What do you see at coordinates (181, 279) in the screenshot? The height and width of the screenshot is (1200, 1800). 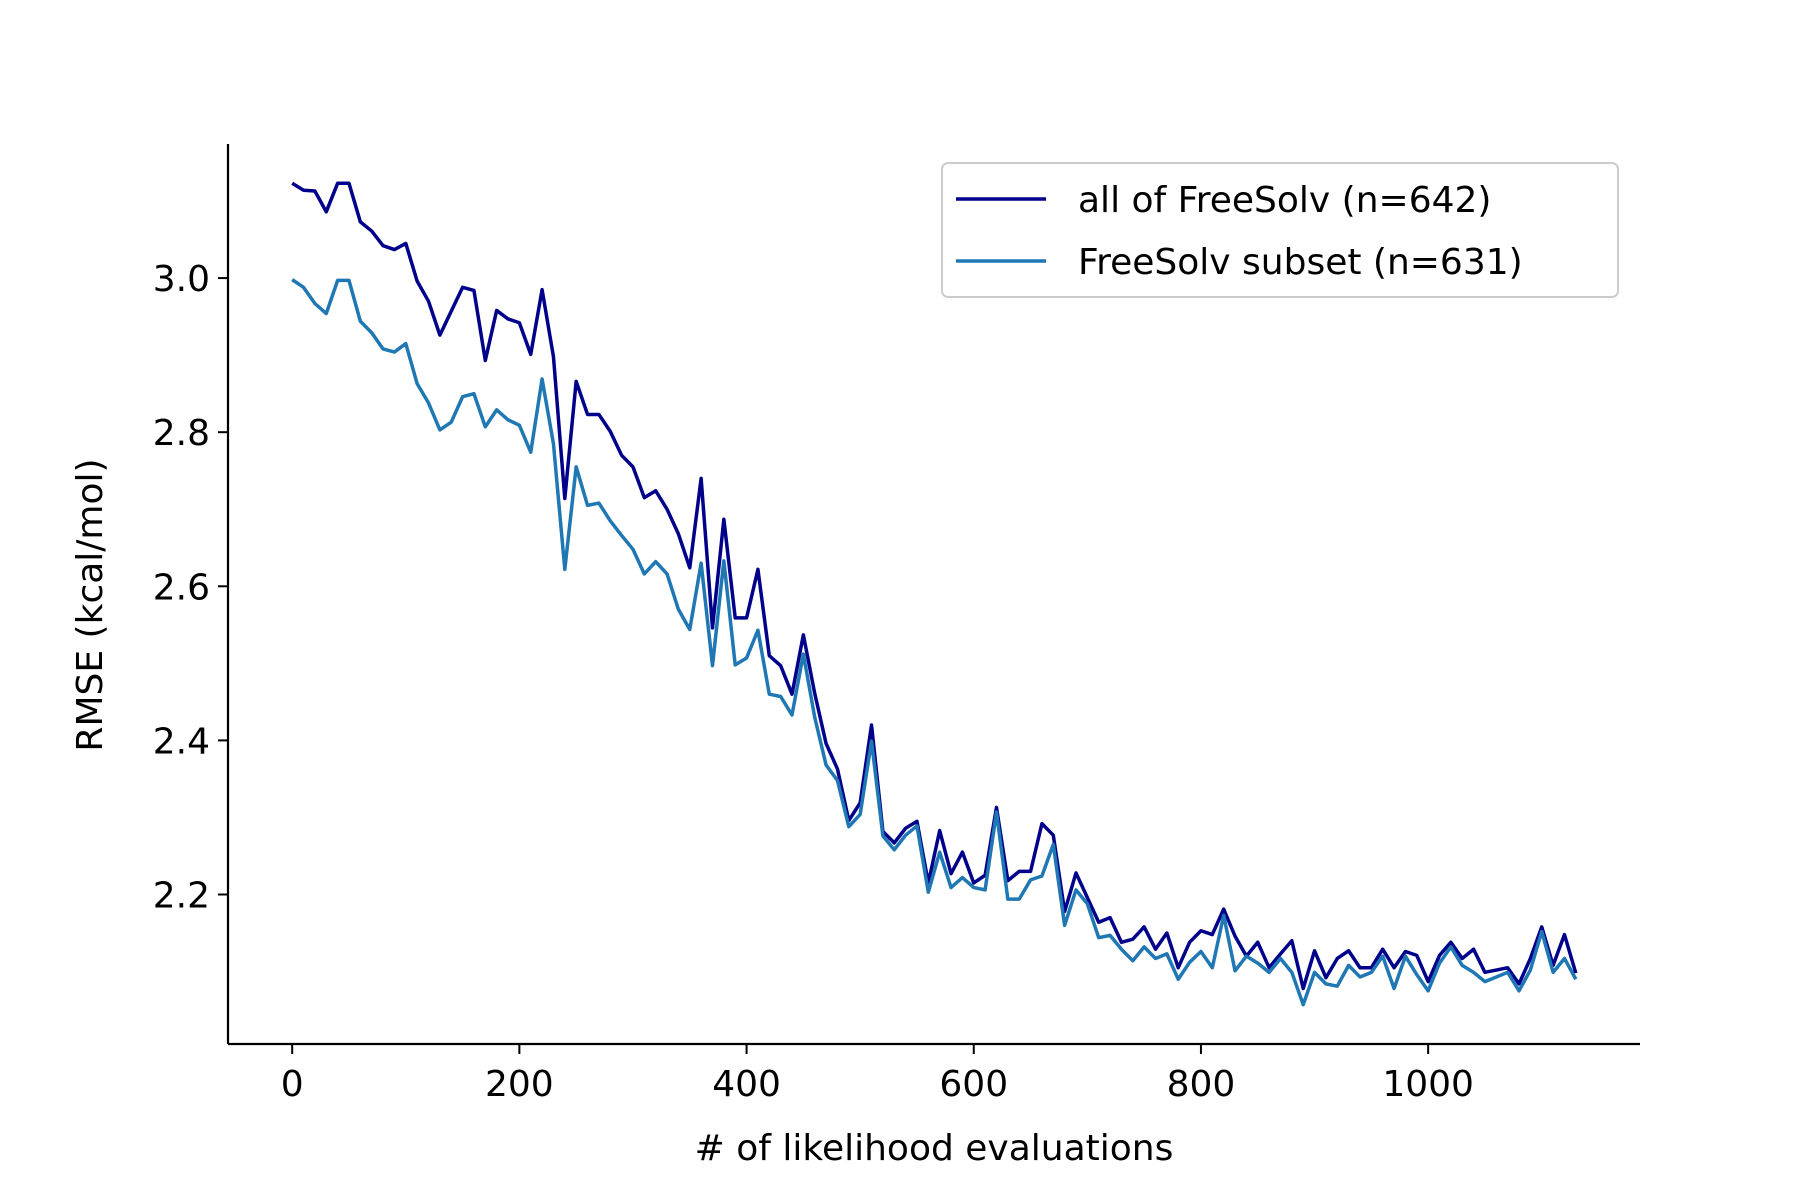 I see `y-tick-label: 3.0` at bounding box center [181, 279].